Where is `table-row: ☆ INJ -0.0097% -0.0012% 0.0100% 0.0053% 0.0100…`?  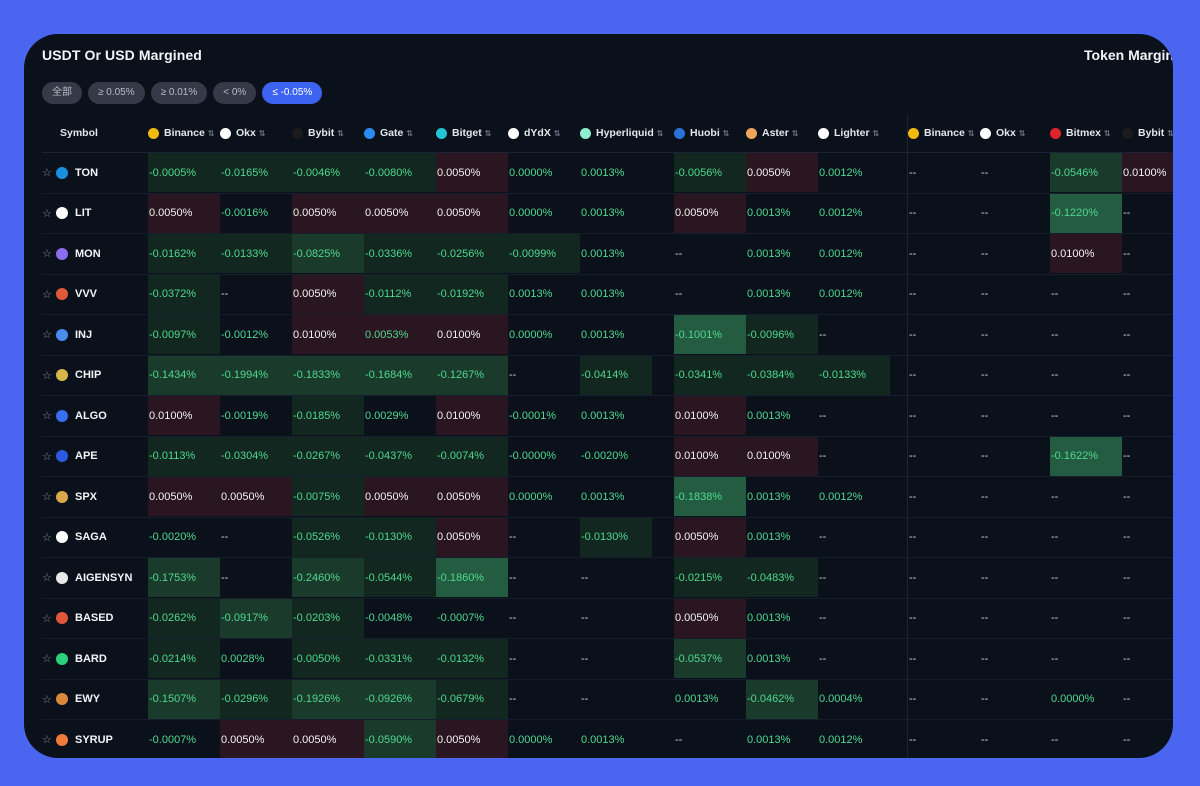
table-row: ☆ INJ -0.0097% -0.0012% 0.0100% 0.0053% 0.0100… is located at coordinates (607, 335).